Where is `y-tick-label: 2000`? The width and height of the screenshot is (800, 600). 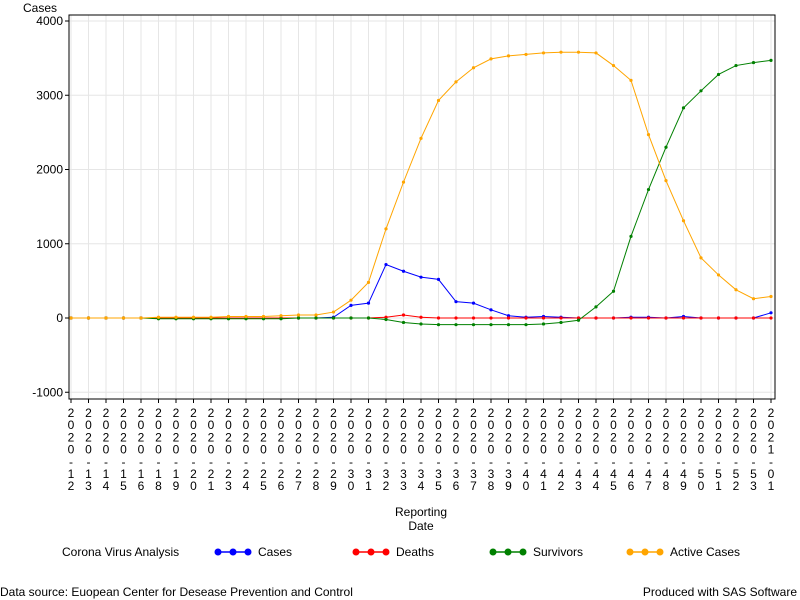 y-tick-label: 2000 is located at coordinates (49, 170).